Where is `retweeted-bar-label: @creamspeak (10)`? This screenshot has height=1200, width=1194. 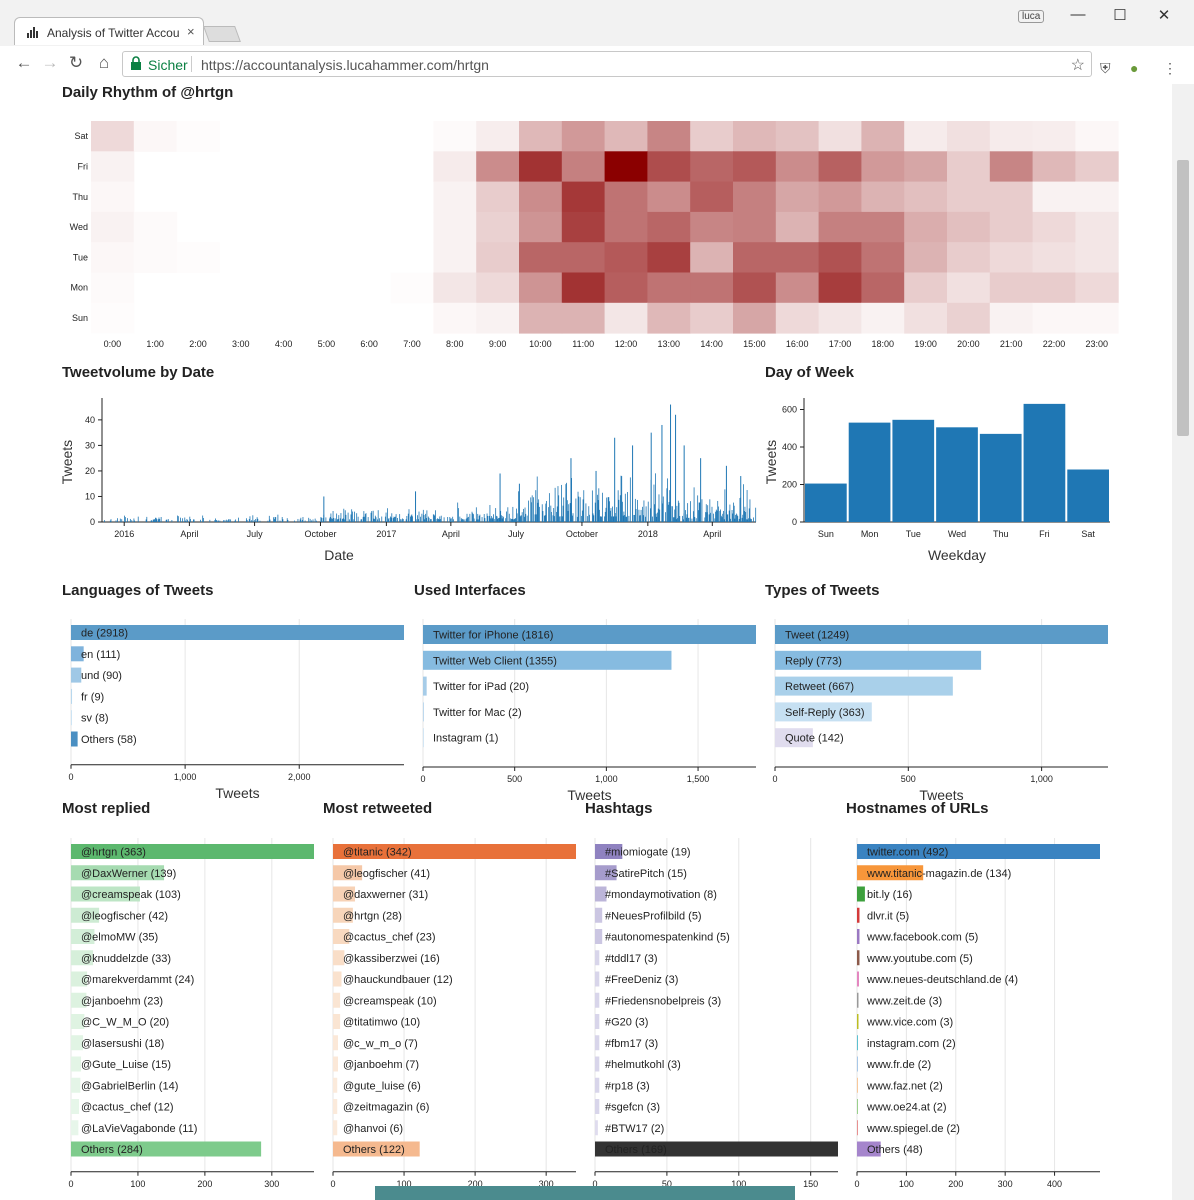 retweeted-bar-label: @creamspeak (10) is located at coordinates (390, 1001).